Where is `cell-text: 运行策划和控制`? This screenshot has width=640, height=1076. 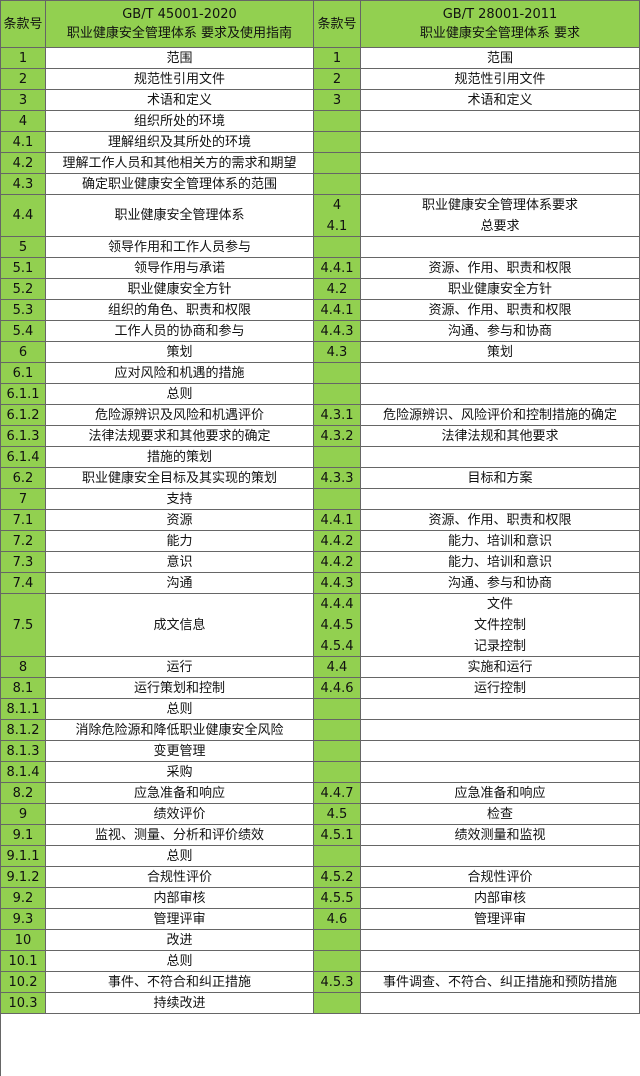 cell-text: 运行策划和控制 is located at coordinates (179, 688).